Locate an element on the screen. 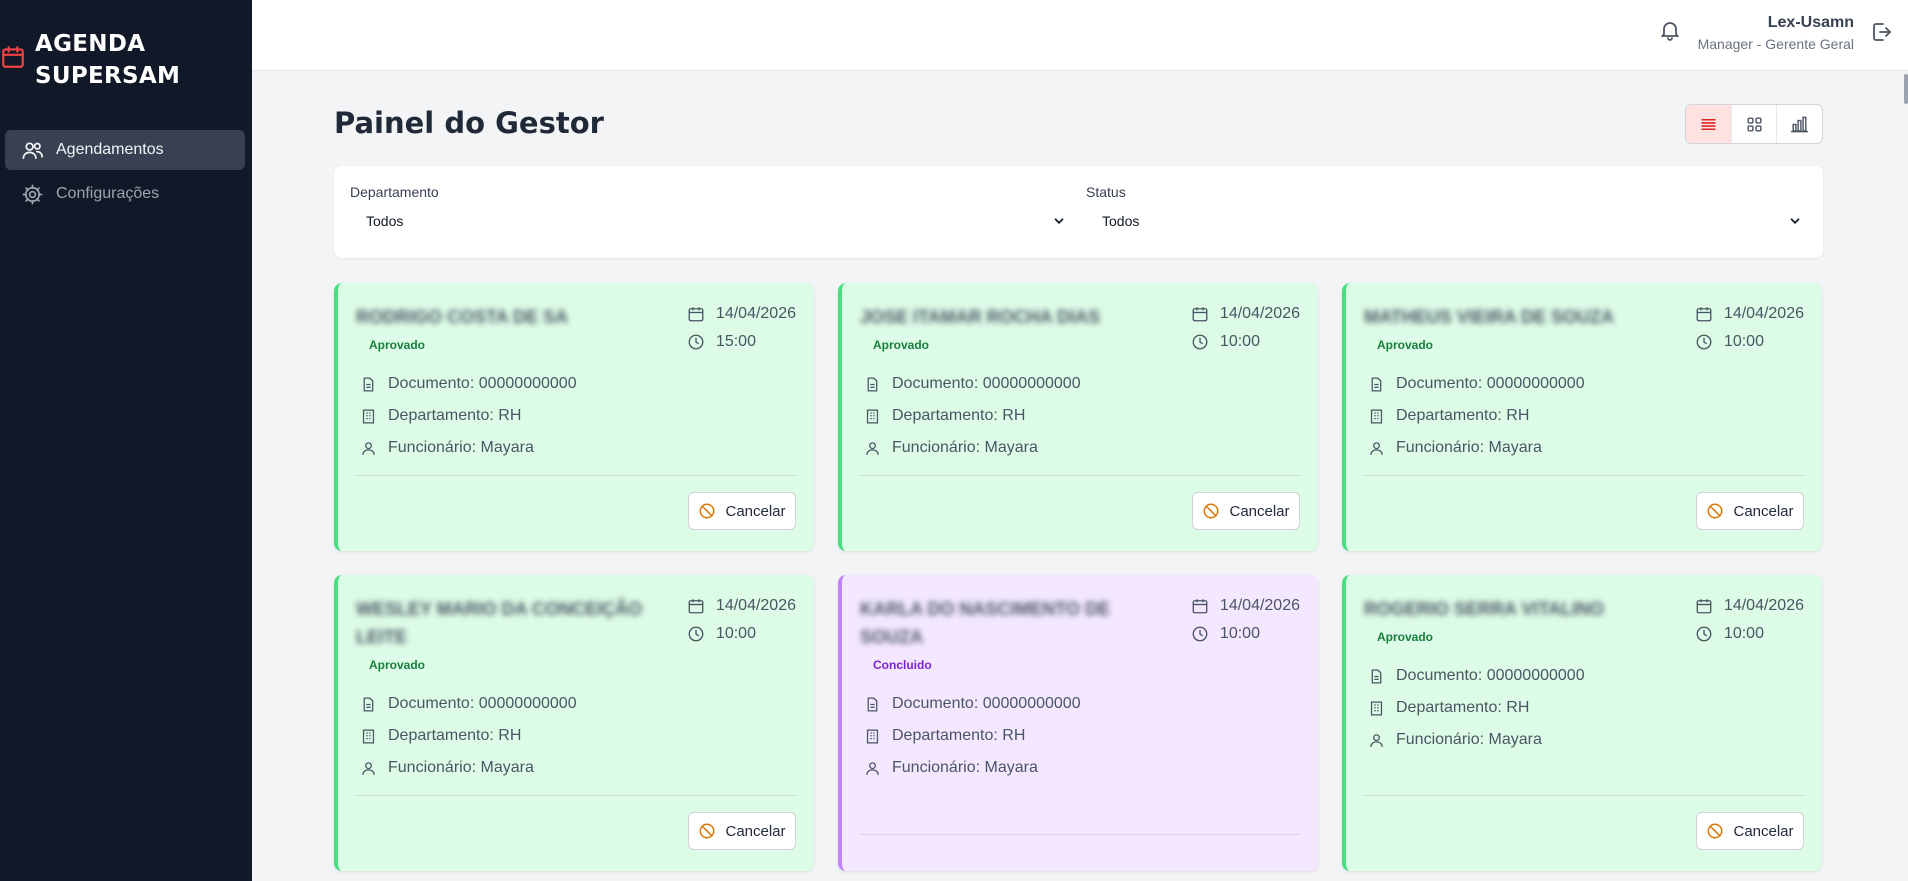 Image resolution: width=1908 pixels, height=881 pixels. brand: AGENDA SUPERSAM is located at coordinates (90, 60).